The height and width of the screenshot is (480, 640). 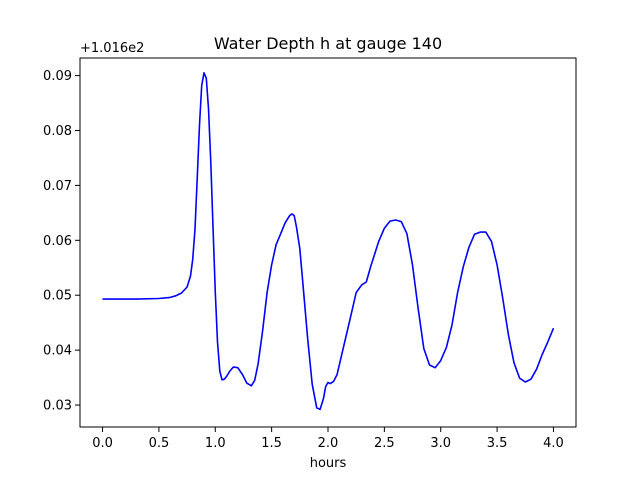 I want to click on x-axis-label: hours, so click(x=328, y=463).